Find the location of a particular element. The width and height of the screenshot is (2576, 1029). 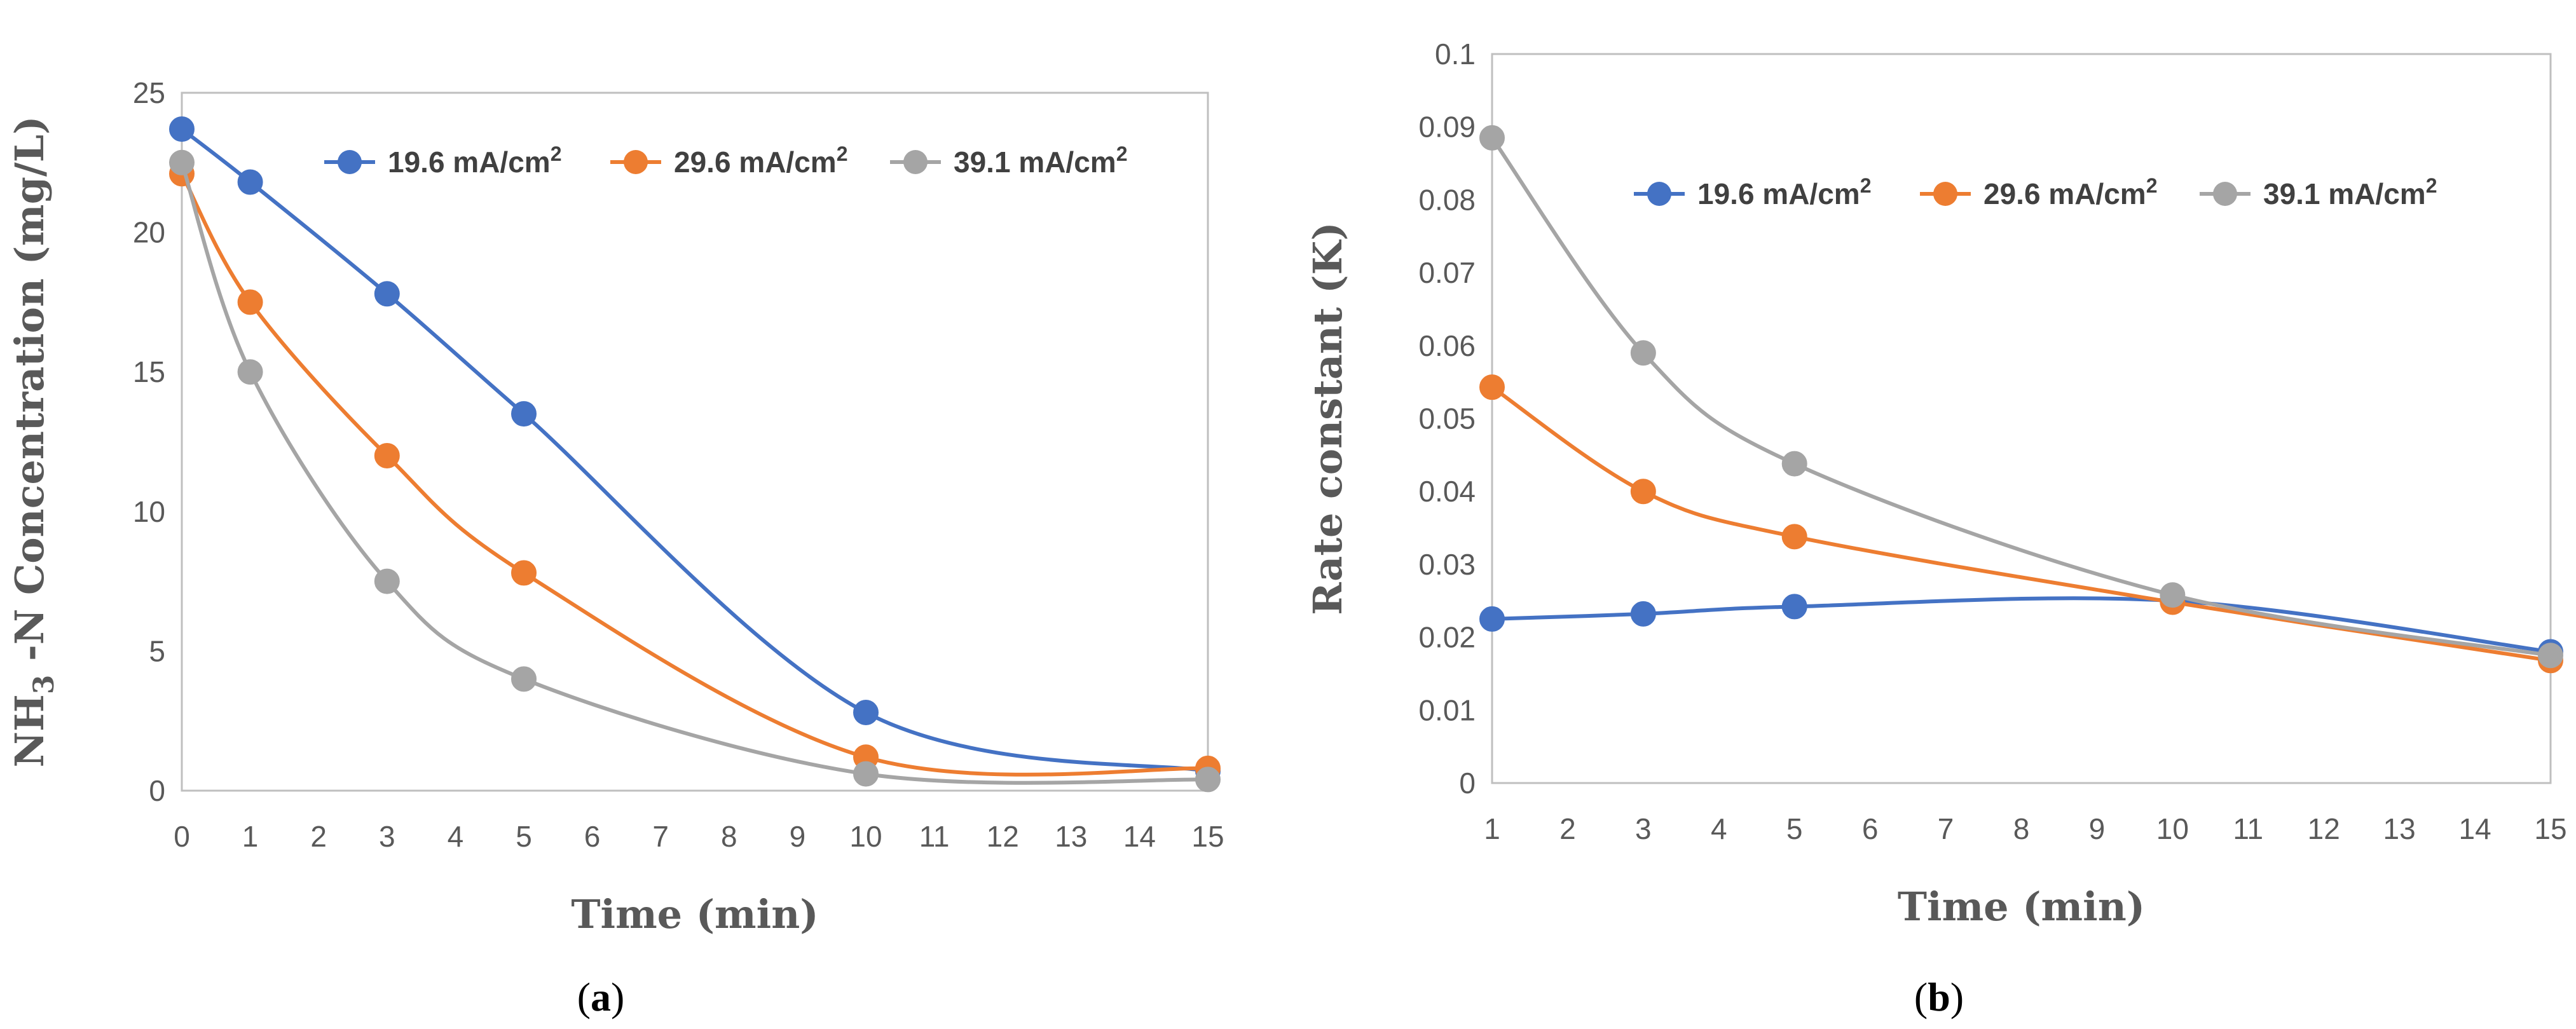

legend-item-2: 29.6 mA/cm2 is located at coordinates (729, 160).